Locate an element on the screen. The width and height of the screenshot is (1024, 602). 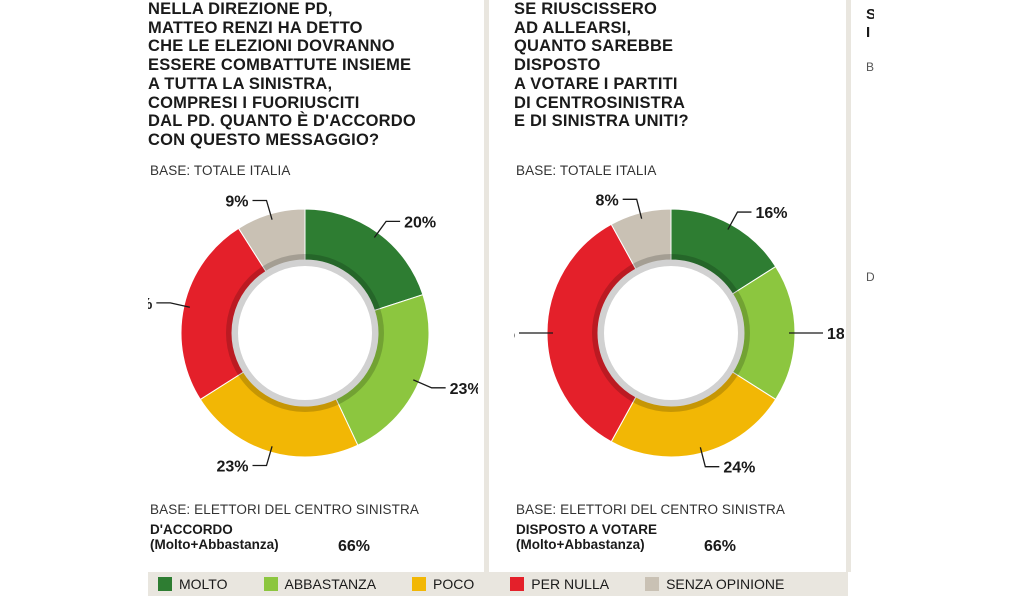
legend-label: PER NULLA is located at coordinates (570, 584).